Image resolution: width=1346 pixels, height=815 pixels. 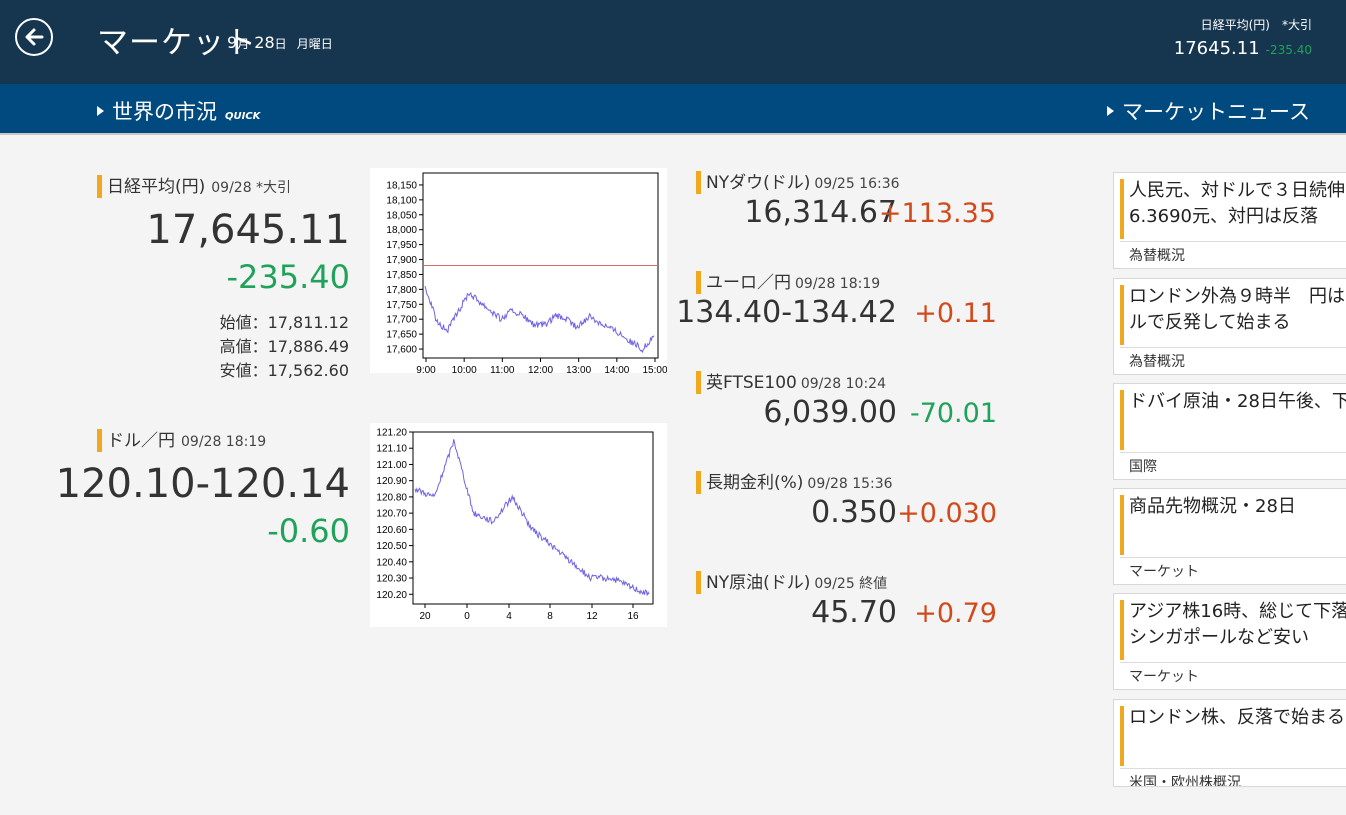 I want to click on usdjpy-heading: ドル／円 09/28 18:19, so click(x=181, y=439).